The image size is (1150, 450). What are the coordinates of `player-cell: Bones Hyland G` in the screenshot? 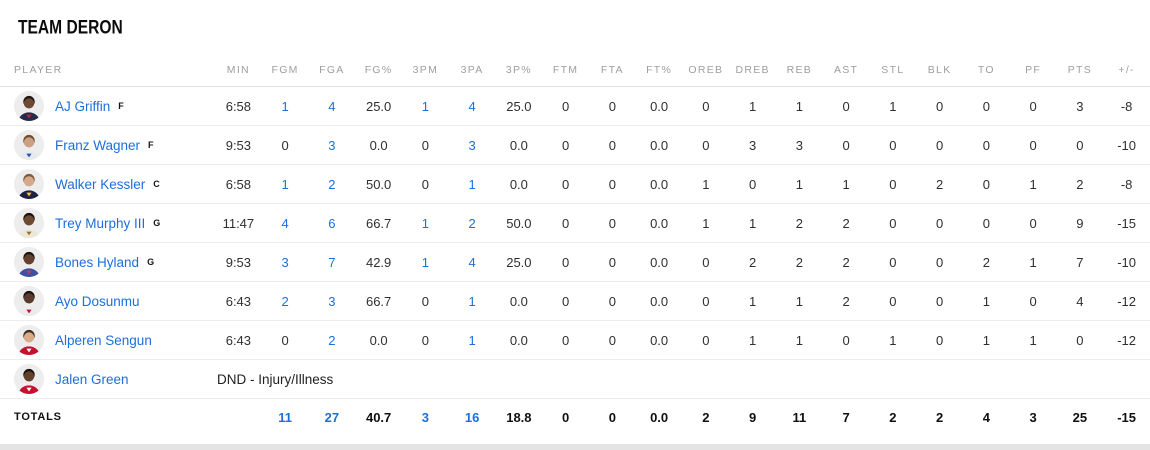 It's located at (107, 262).